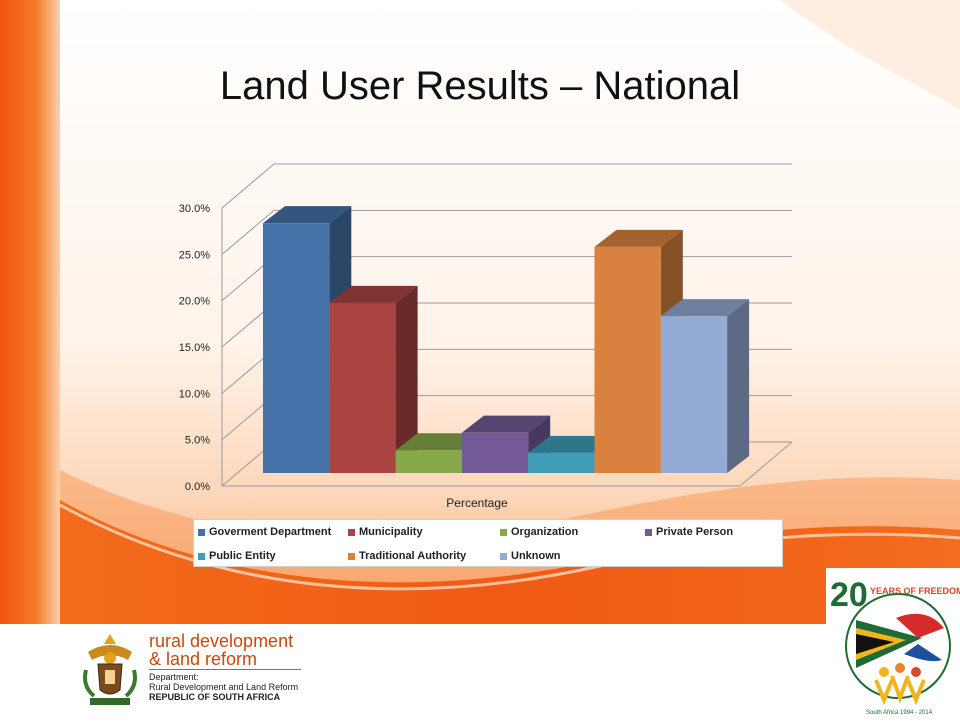 The height and width of the screenshot is (725, 960). I want to click on legend-label: Goverment Department, so click(270, 532).